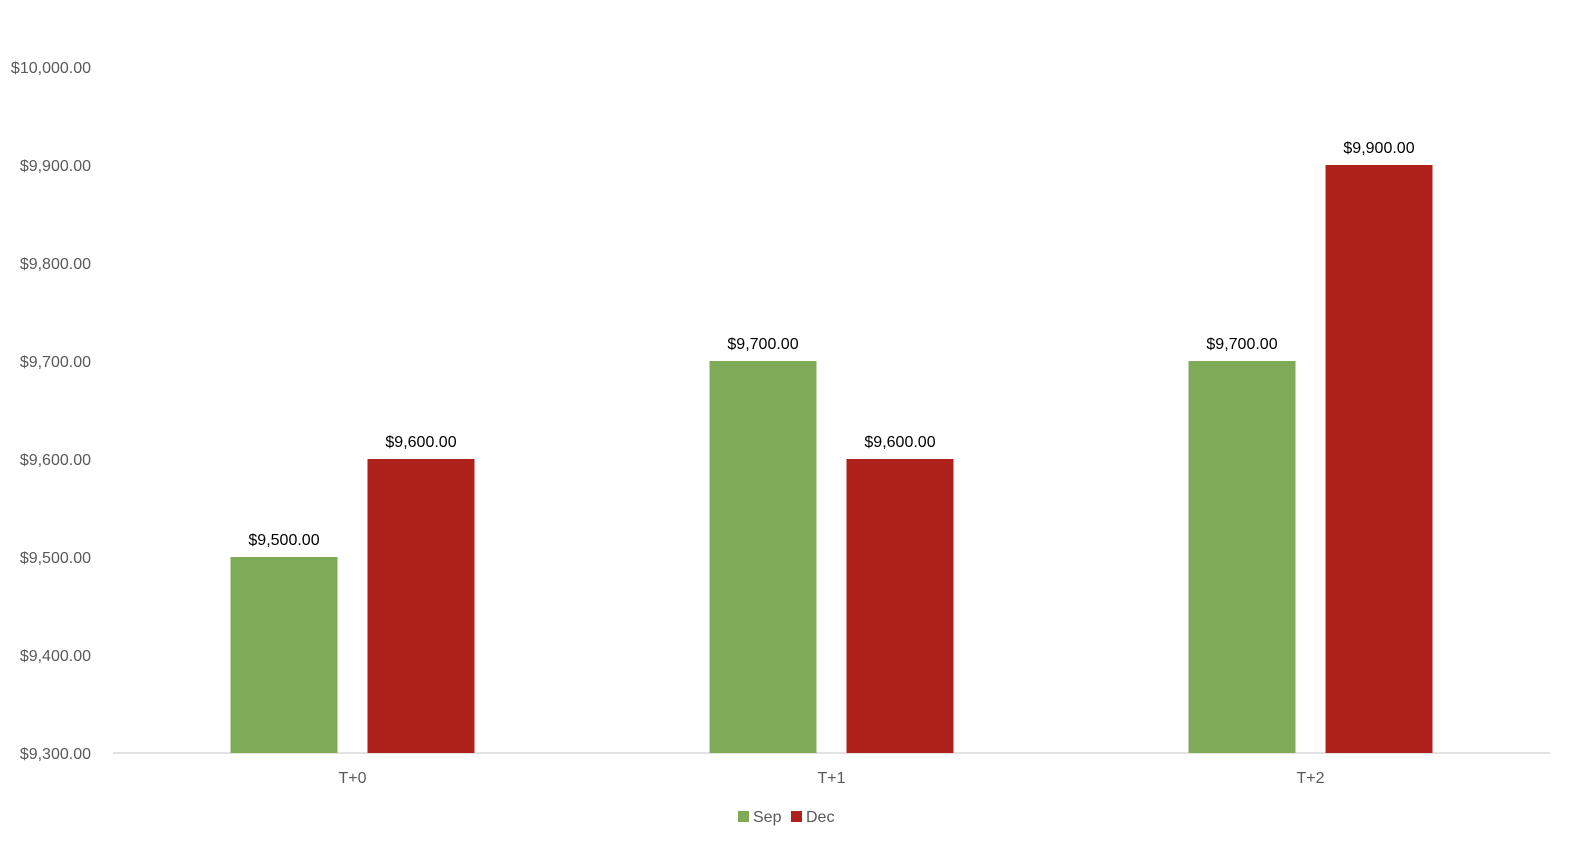 Image resolution: width=1580 pixels, height=848 pixels. I want to click on legend-swatch-dec, so click(796, 816).